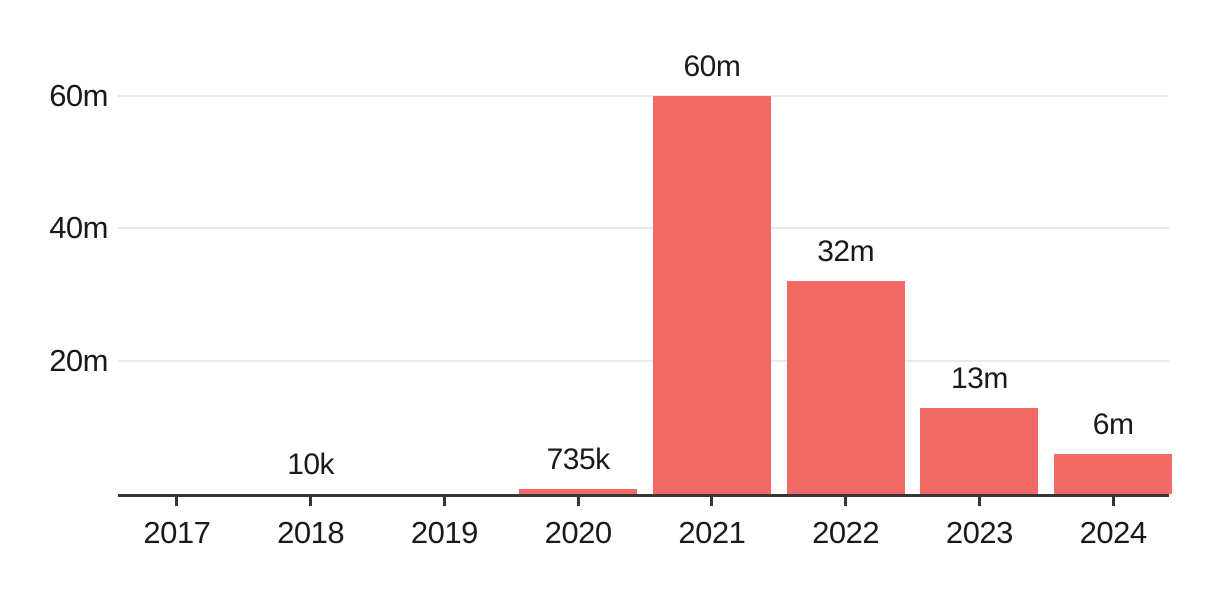 This screenshot has height=612, width=1220. I want to click on x-axis-tick-label: 2021, so click(712, 532).